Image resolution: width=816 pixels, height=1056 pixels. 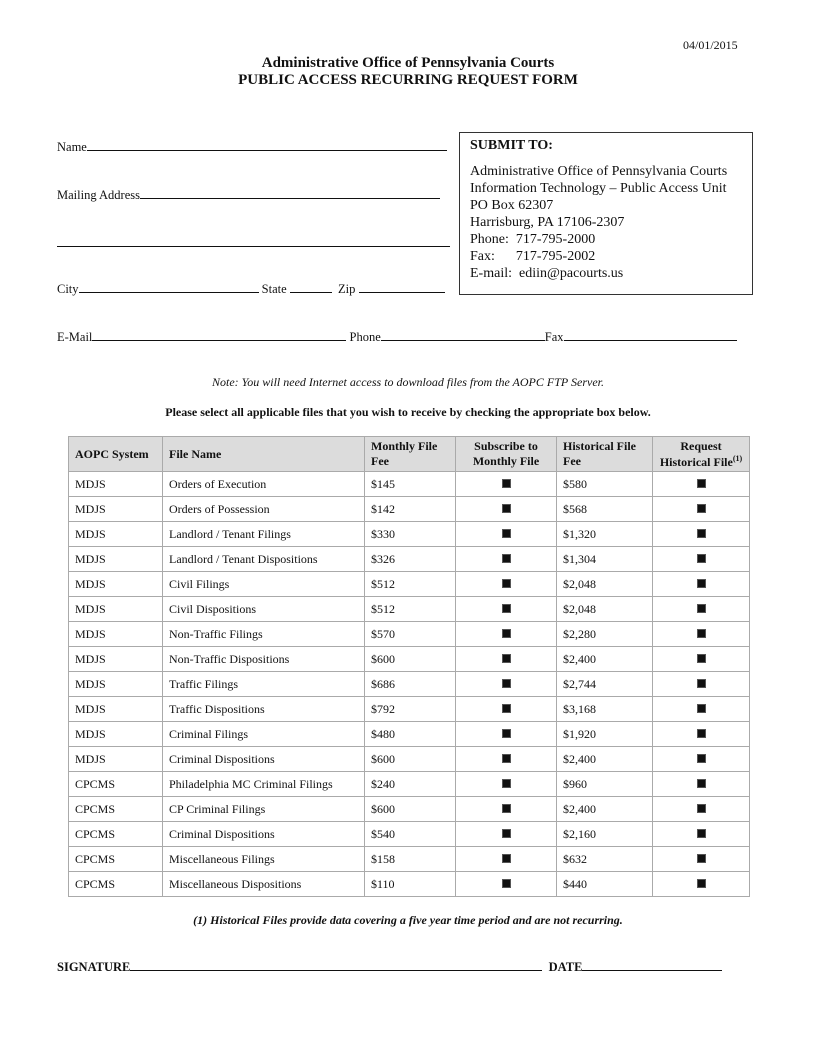 What do you see at coordinates (390, 966) in the screenshot?
I see `signature-field: SIGNATURE DATE` at bounding box center [390, 966].